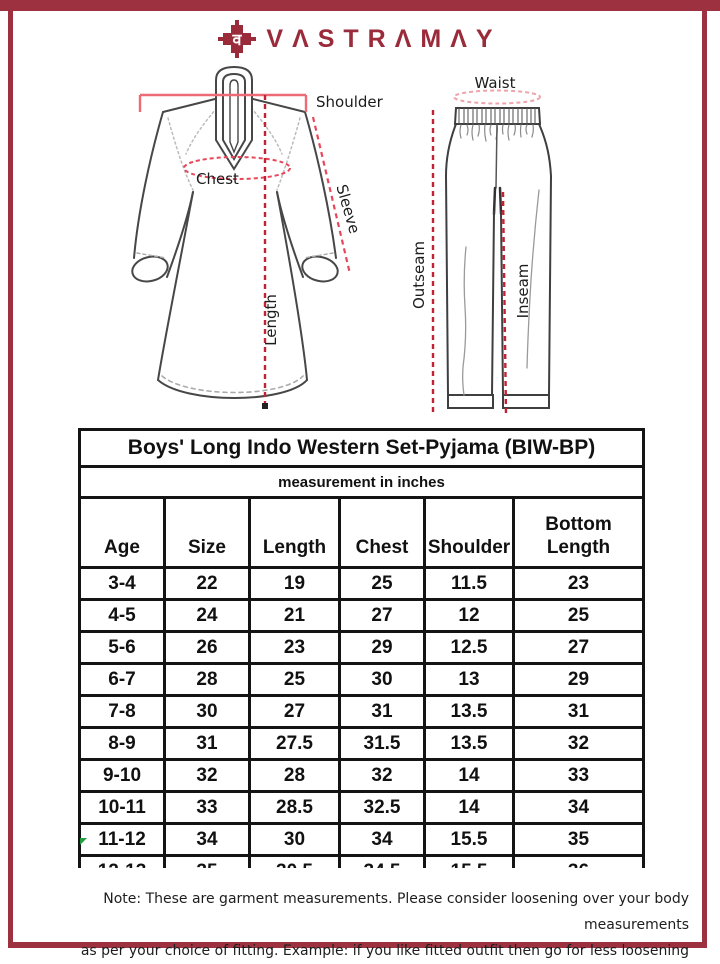  I want to click on cell-bottom-length: 29, so click(578, 679).